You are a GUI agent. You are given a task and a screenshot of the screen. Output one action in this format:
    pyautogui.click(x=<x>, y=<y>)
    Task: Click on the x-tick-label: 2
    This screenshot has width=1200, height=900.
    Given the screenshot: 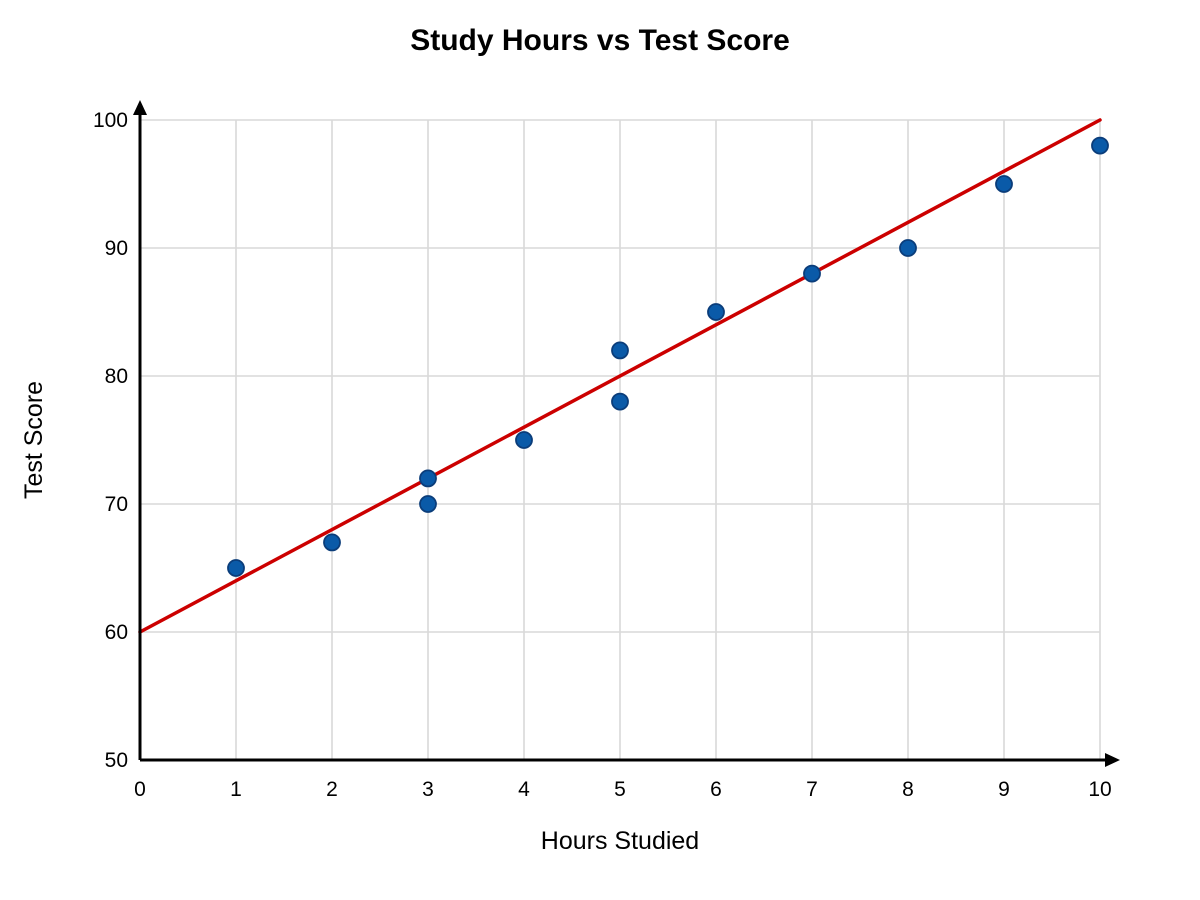 What is the action you would take?
    pyautogui.click(x=332, y=789)
    